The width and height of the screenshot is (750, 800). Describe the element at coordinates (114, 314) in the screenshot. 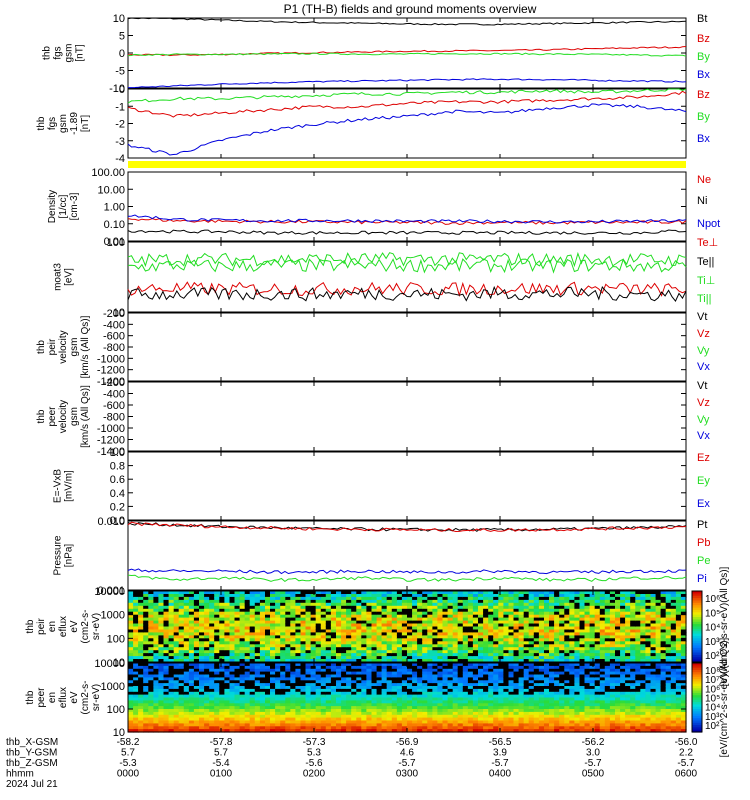

I see `y-tick-label: -200` at that location.